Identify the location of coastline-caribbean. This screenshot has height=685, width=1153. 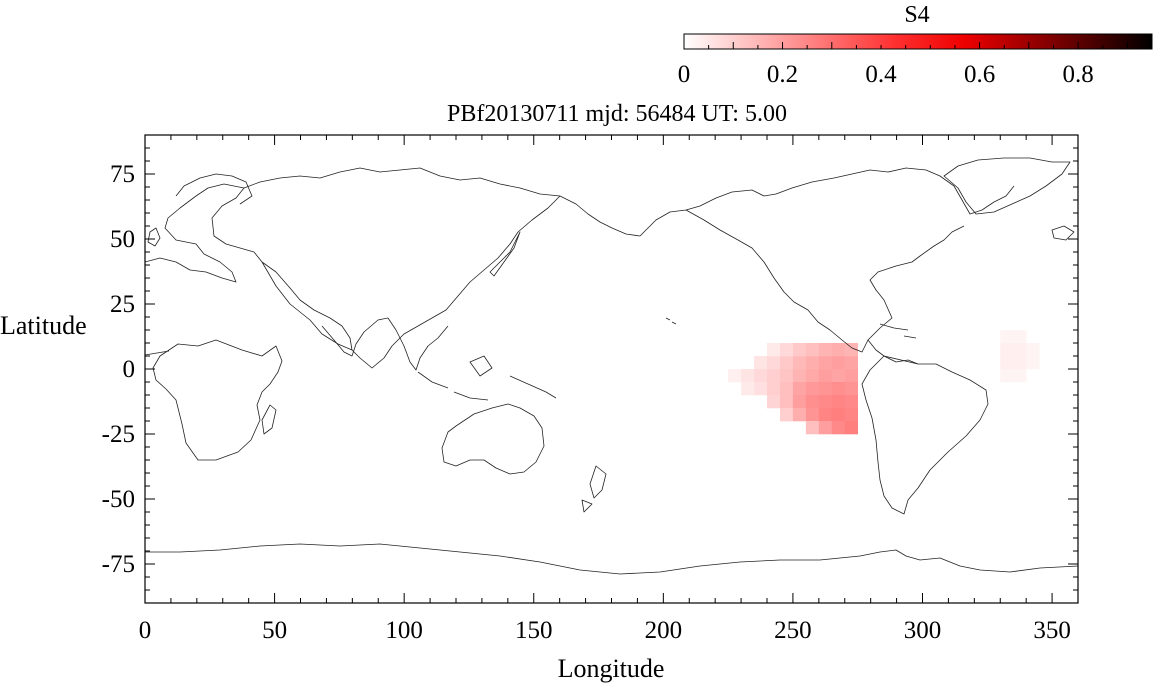
(898, 331).